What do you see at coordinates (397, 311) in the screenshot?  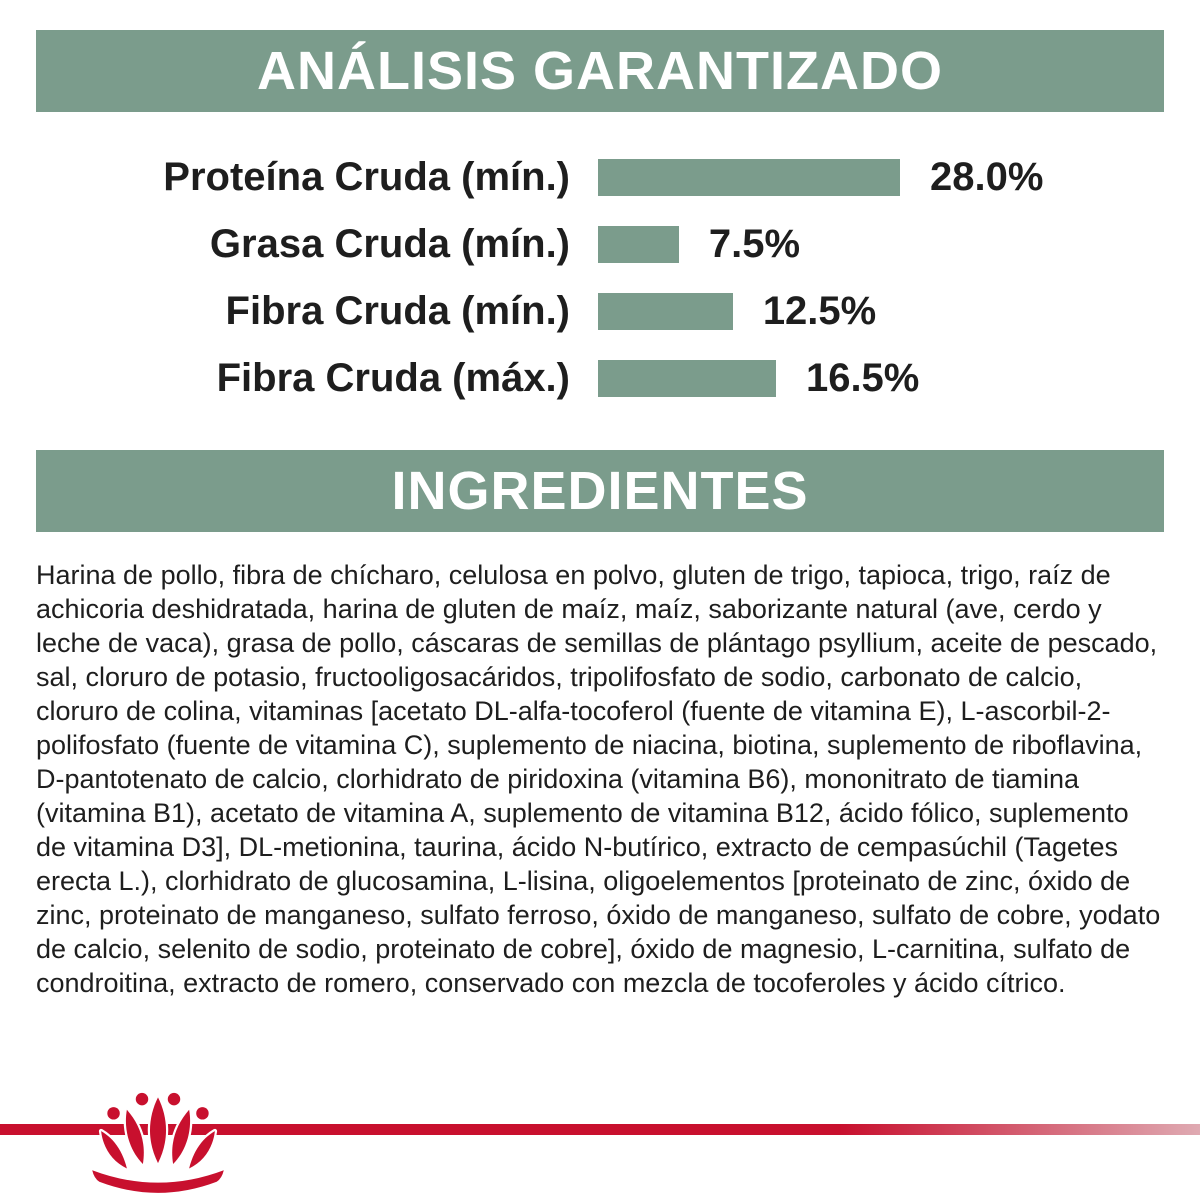 I see `chart-label: Fibra Cruda (mín.)` at bounding box center [397, 311].